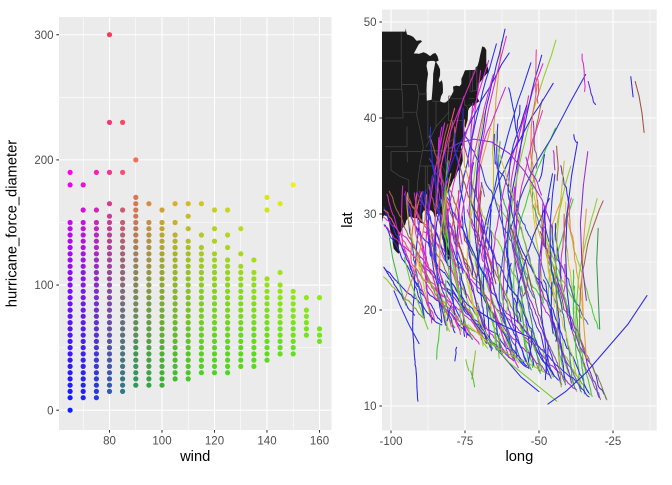  What do you see at coordinates (50, 411) in the screenshot?
I see `svg-text: 0` at bounding box center [50, 411].